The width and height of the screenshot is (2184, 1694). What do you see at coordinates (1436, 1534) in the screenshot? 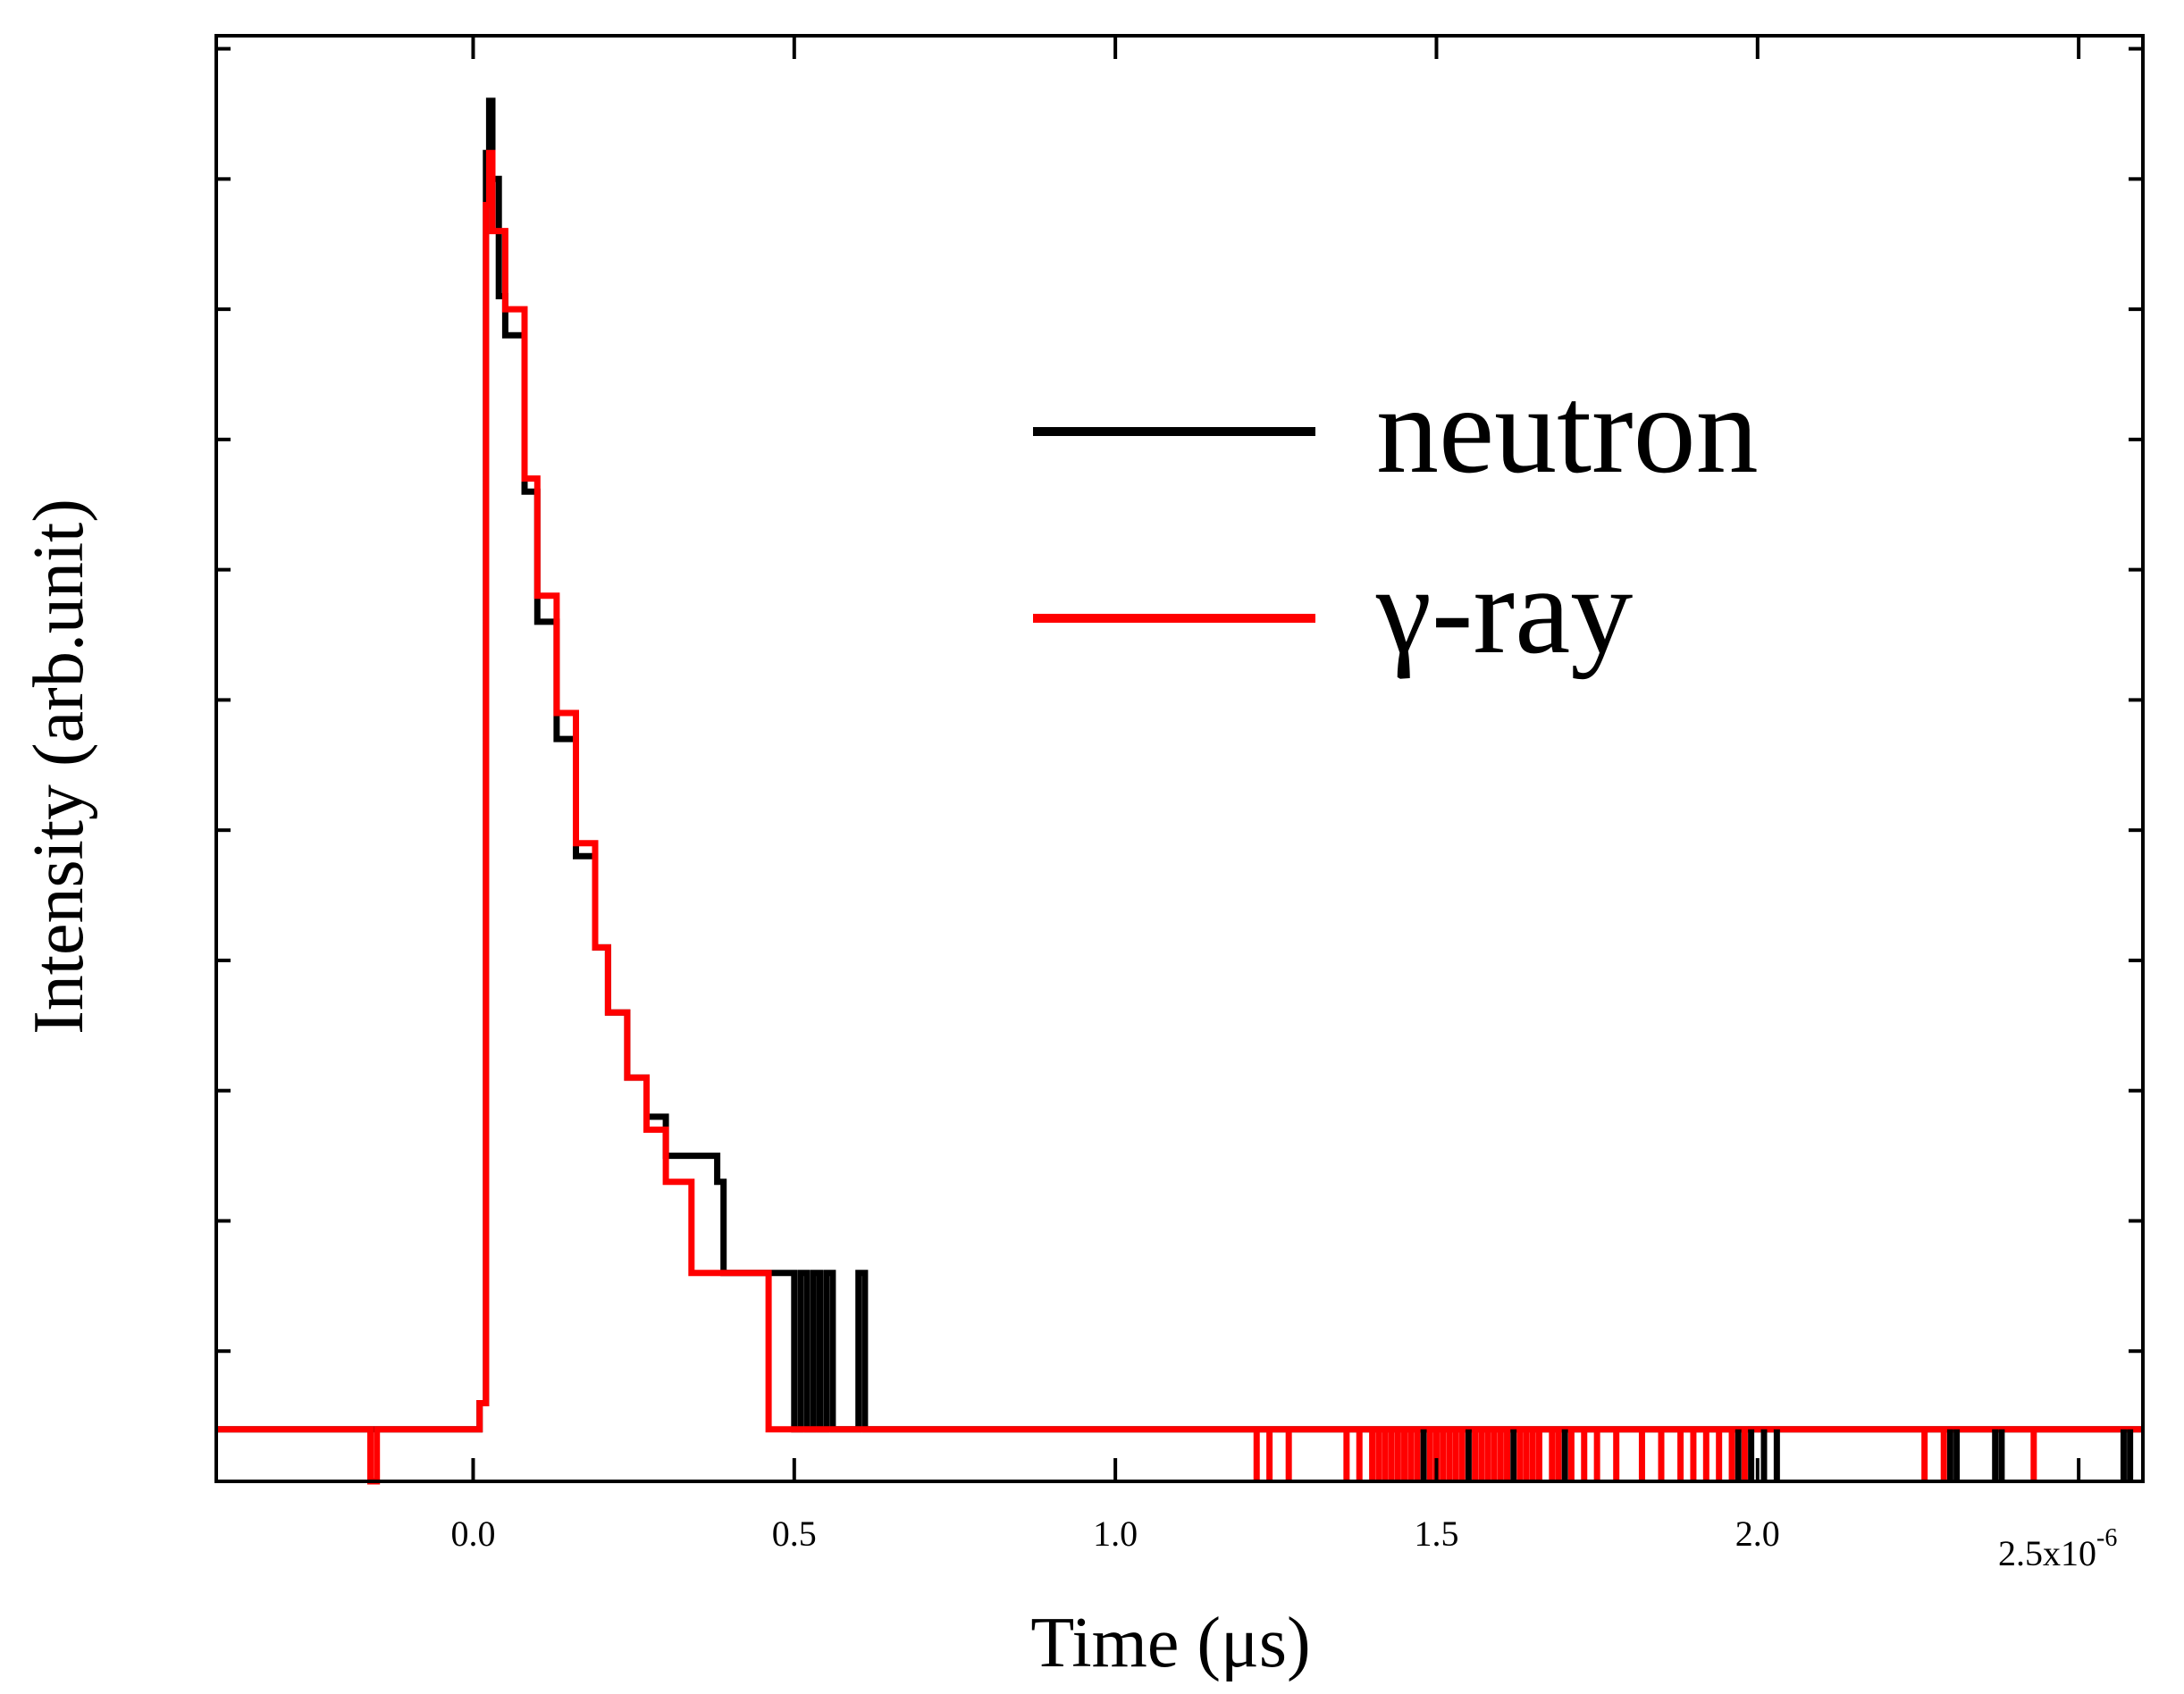
I see `x-tick-label: 1.5` at bounding box center [1436, 1534].